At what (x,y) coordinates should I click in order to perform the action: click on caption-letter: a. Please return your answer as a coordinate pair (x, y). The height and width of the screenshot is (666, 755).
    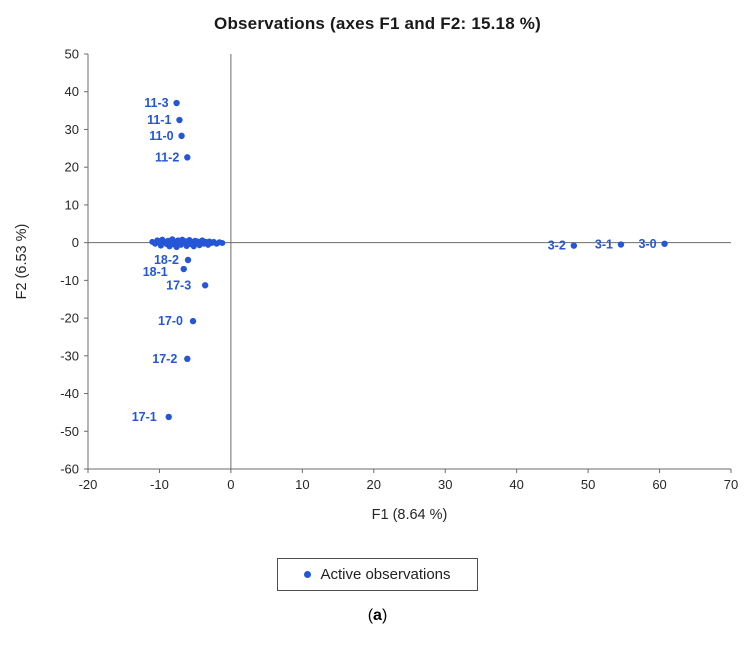
    Looking at the image, I should click on (377, 615).